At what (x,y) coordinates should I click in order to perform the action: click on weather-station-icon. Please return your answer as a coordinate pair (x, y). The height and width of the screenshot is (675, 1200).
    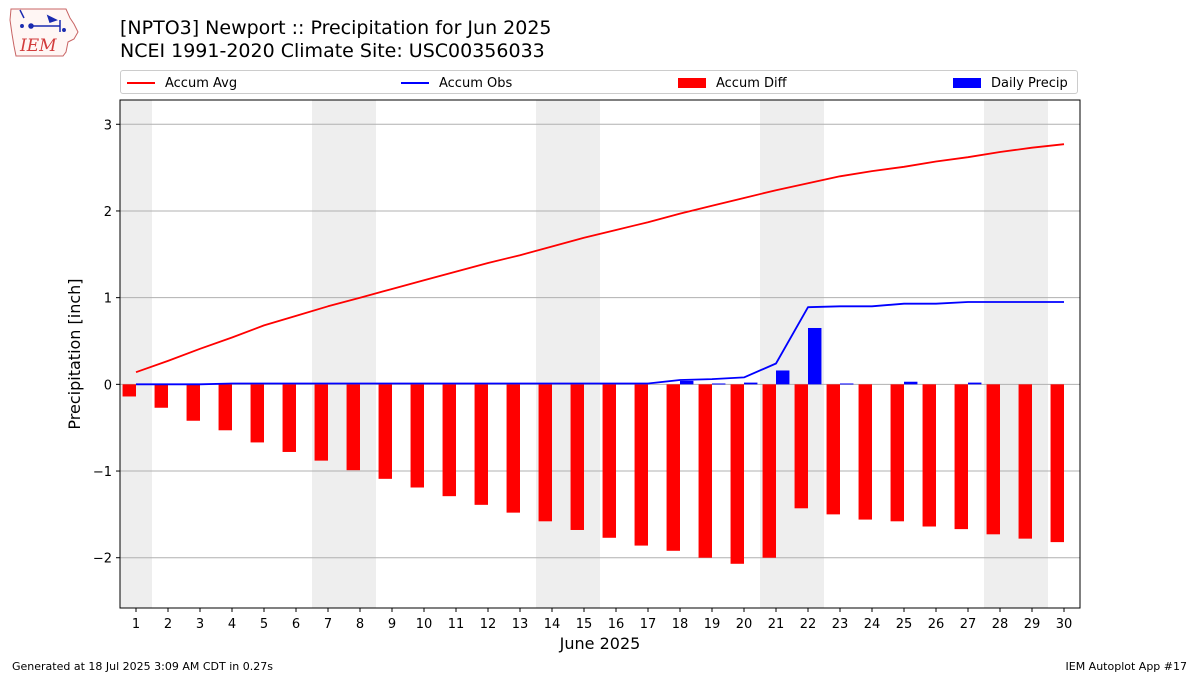
    Looking at the image, I should click on (42, 20).